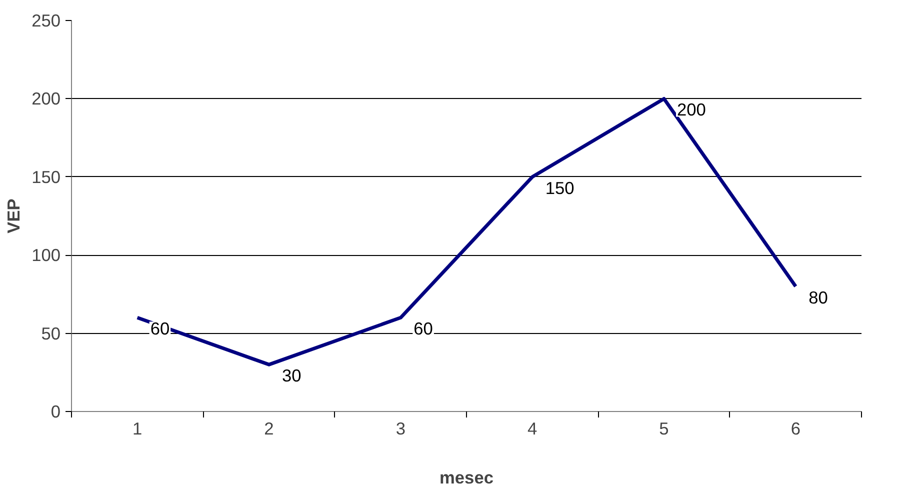  Describe the element at coordinates (51, 333) in the screenshot. I see `y-tick-label: 50` at that location.